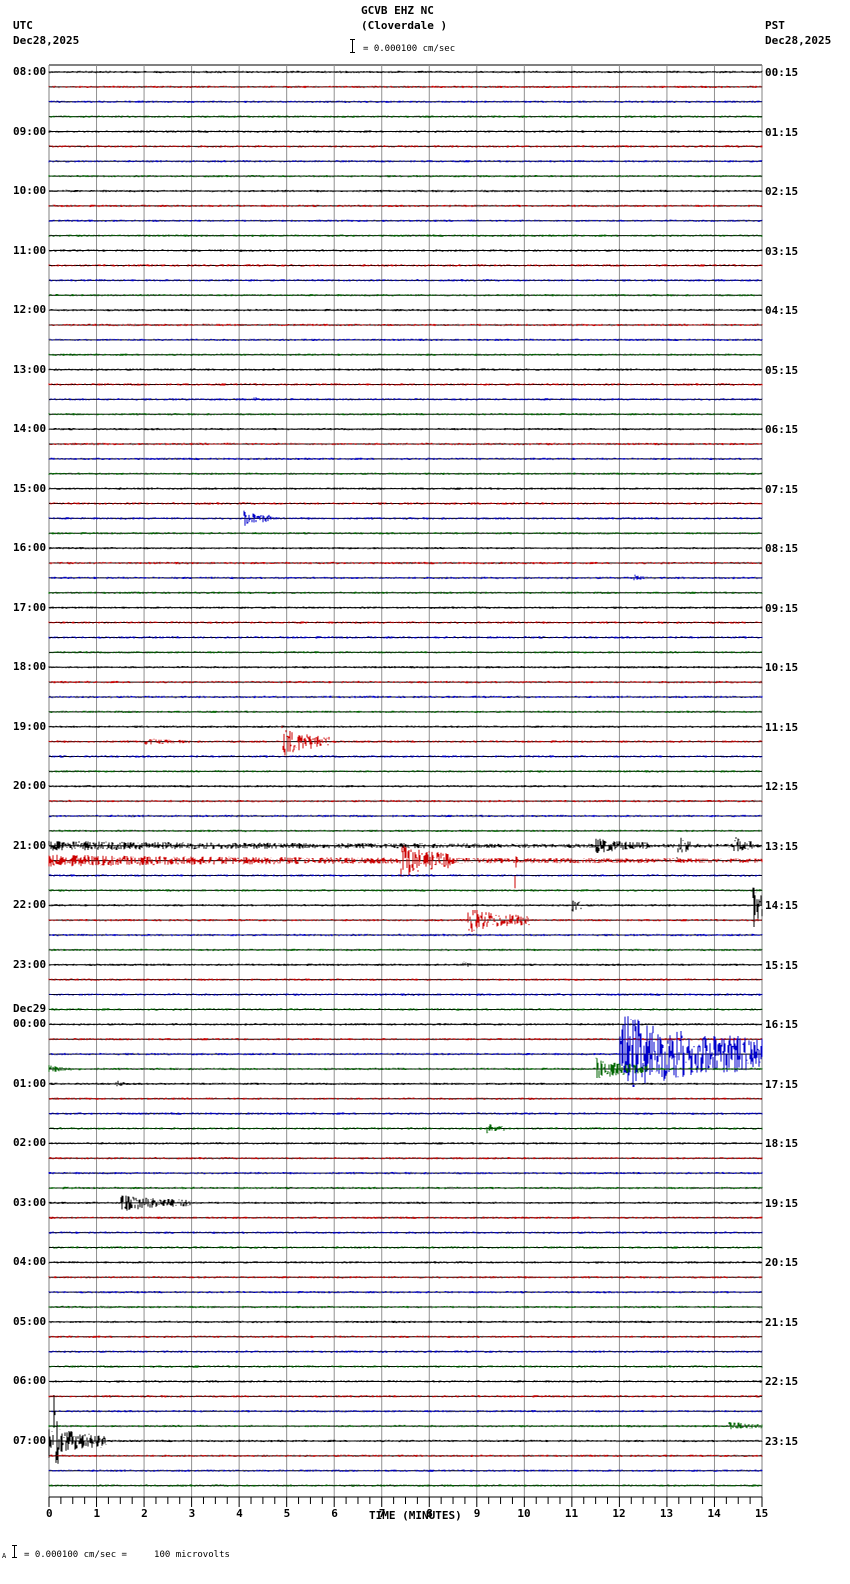  What do you see at coordinates (782, 906) in the screenshot?
I see `right-time-label: 14:15` at bounding box center [782, 906].